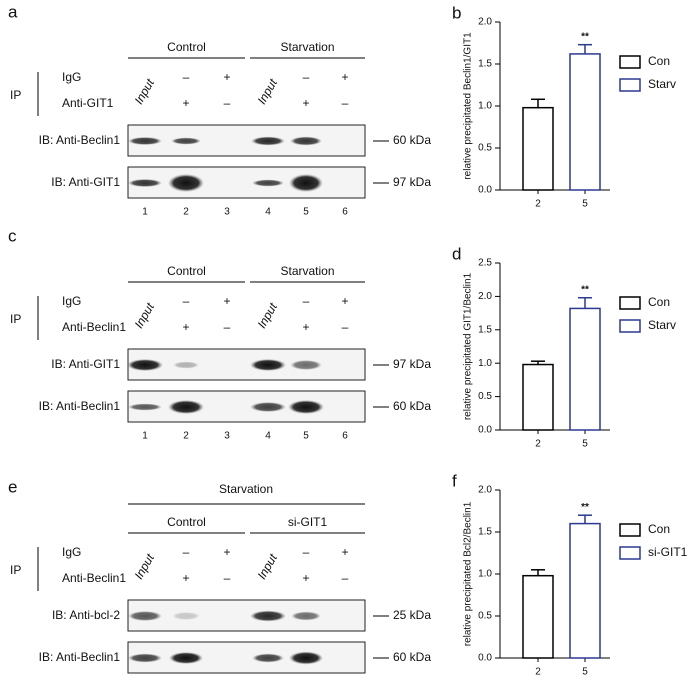  What do you see at coordinates (456, 253) in the screenshot?
I see `panel-label: d` at bounding box center [456, 253].